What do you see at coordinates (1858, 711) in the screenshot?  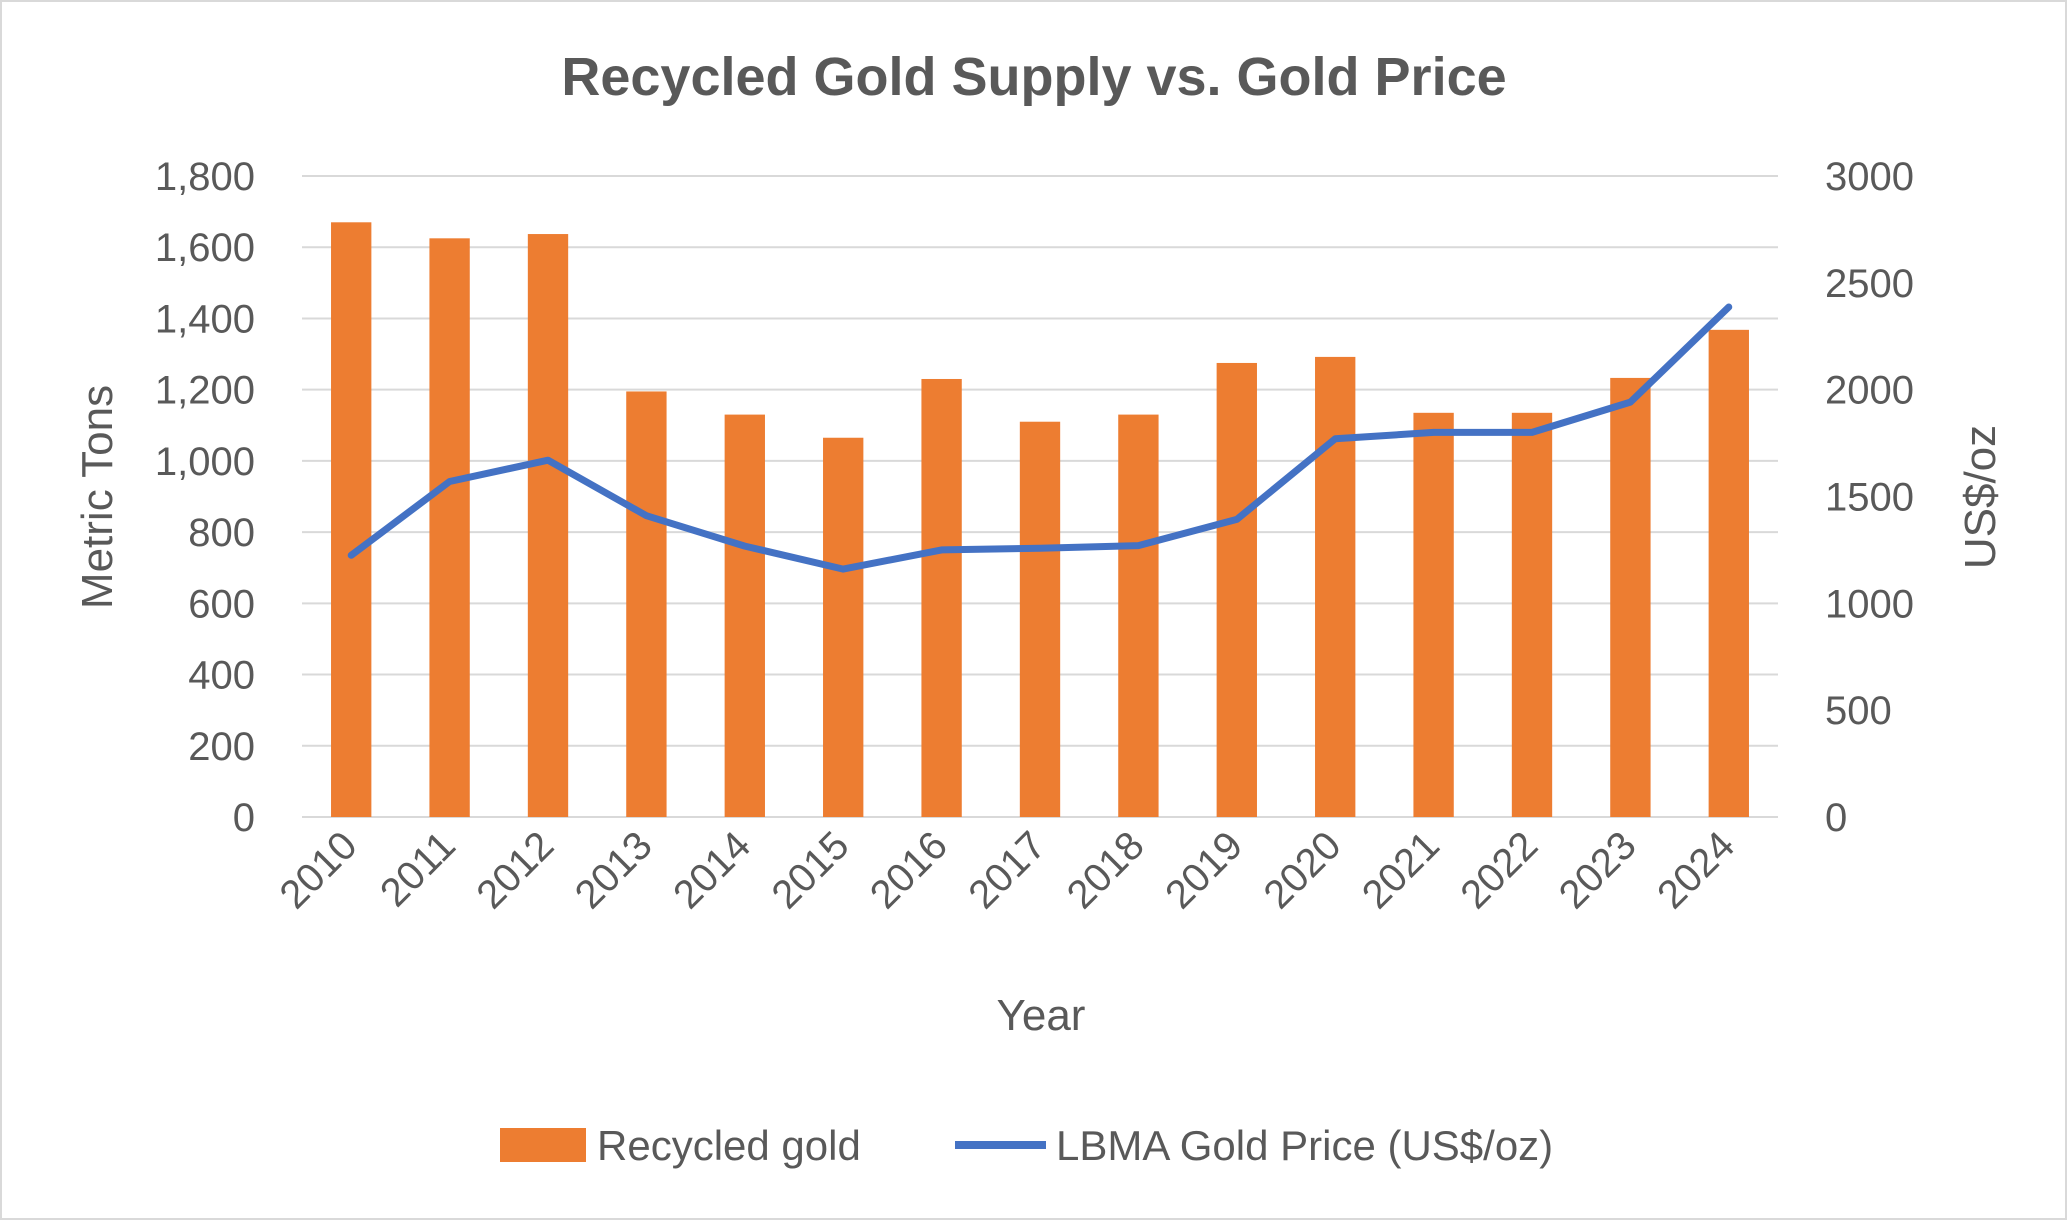 I see `y2-tick-label: 500` at bounding box center [1858, 711].